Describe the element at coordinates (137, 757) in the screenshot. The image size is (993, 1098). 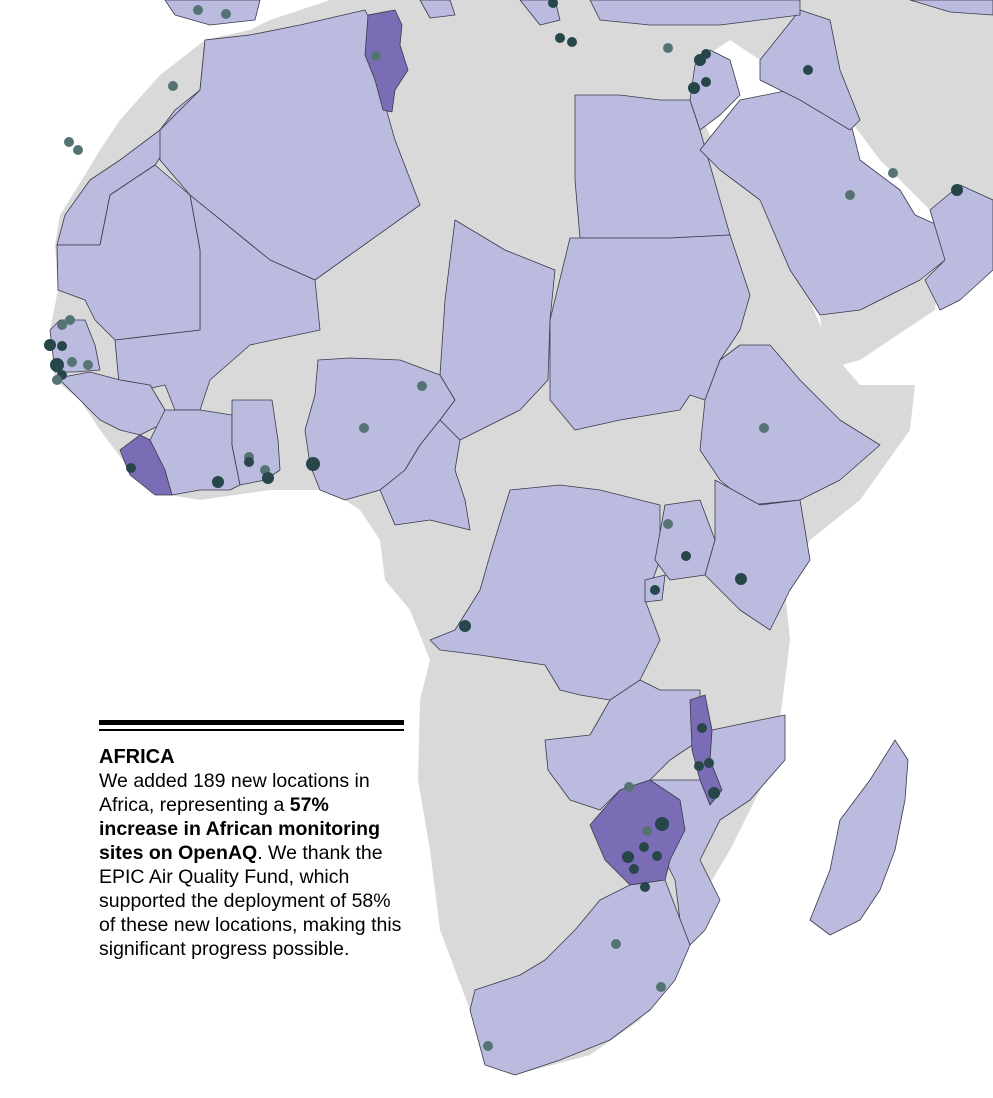
I see `callout-heading: AFRICA` at that location.